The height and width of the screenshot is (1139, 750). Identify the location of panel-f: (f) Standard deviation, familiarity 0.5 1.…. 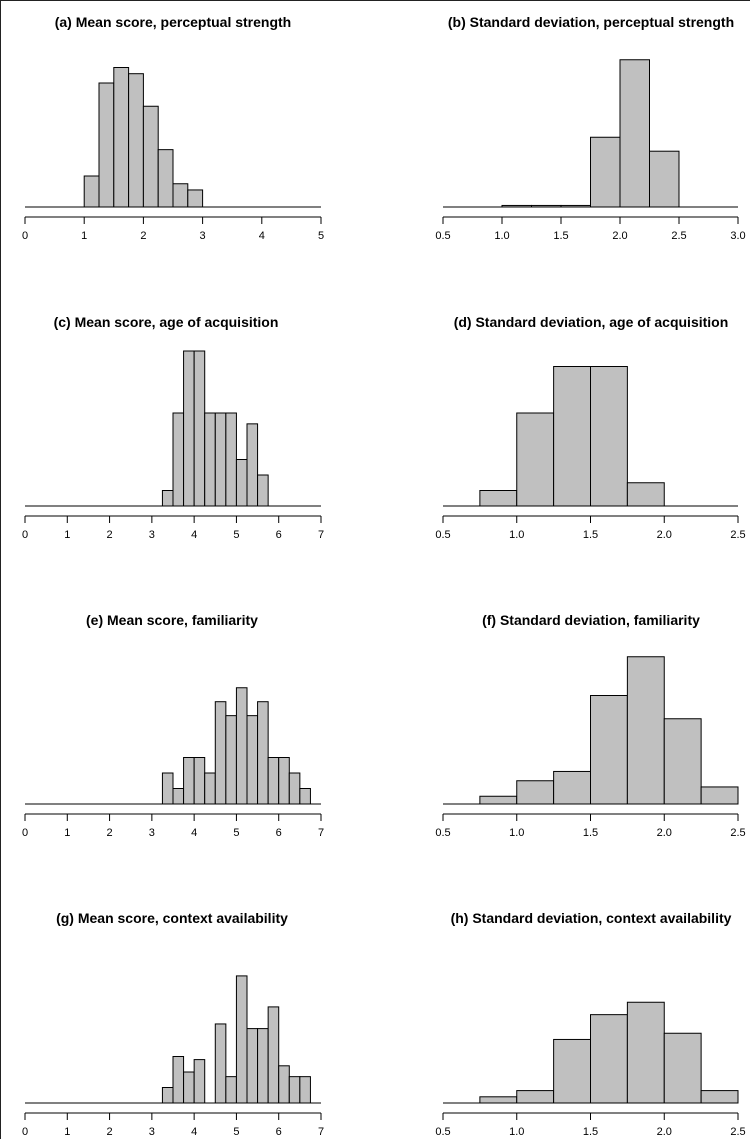
(590, 725).